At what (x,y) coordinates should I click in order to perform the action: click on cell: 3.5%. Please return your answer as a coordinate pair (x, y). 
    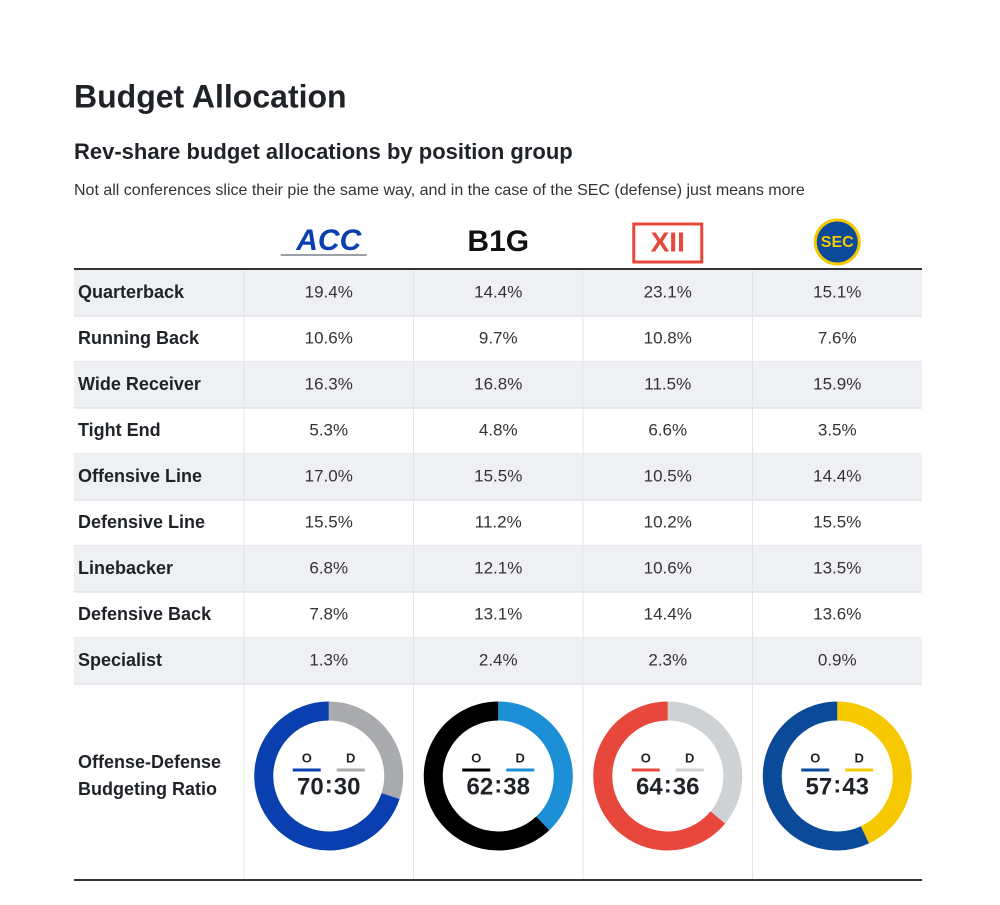
    Looking at the image, I should click on (837, 429).